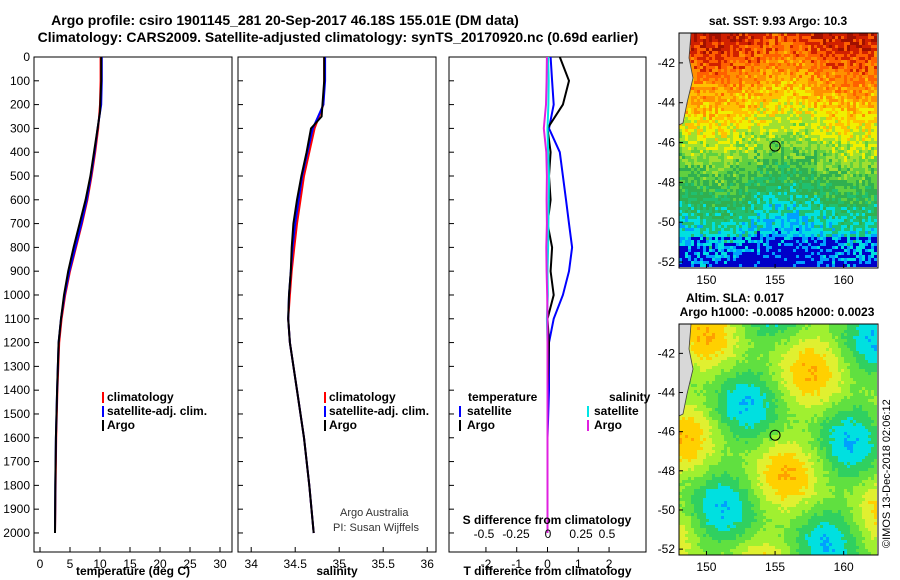 The width and height of the screenshot is (900, 580). Describe the element at coordinates (343, 425) in the screenshot. I see `legend-label: Argo` at that location.